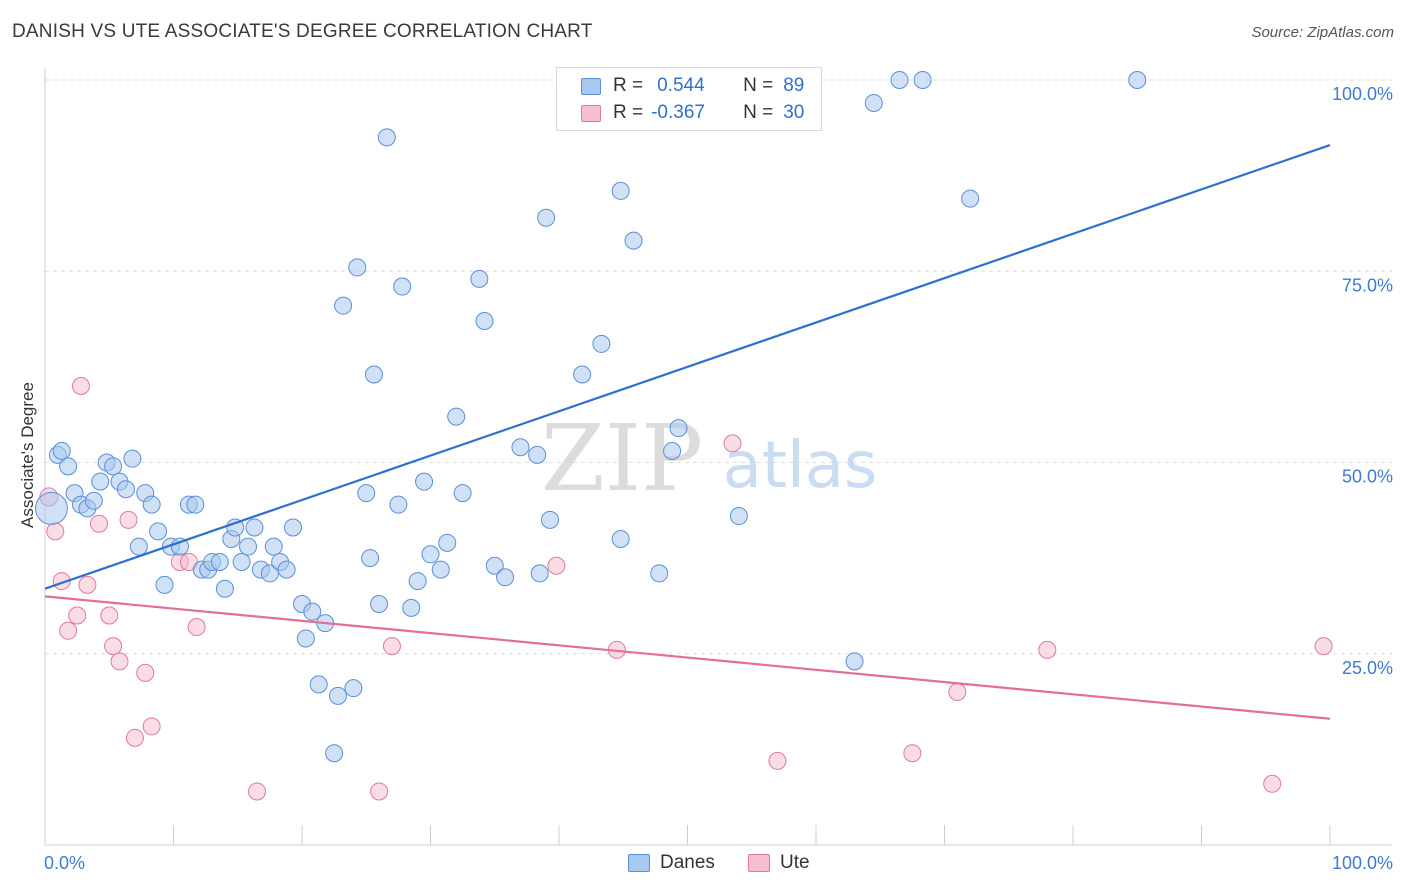 The image size is (1406, 892). I want to click on ute-n-value: 30, so click(794, 112).